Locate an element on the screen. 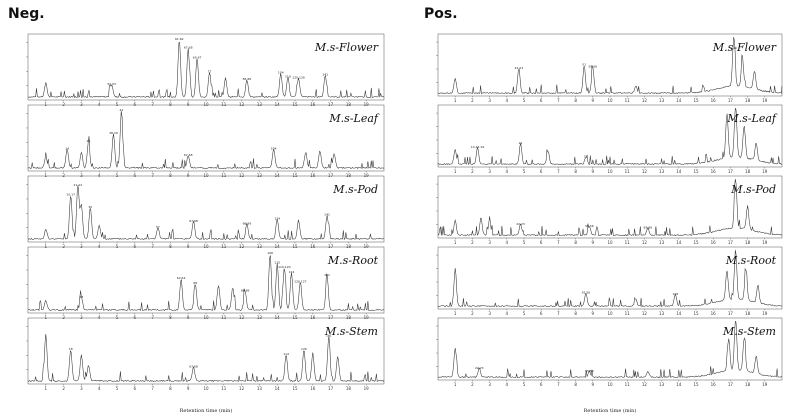 This screenshot has height=417, width=800. peak-label-0-1-5: 42 is located at coordinates (122, 110).